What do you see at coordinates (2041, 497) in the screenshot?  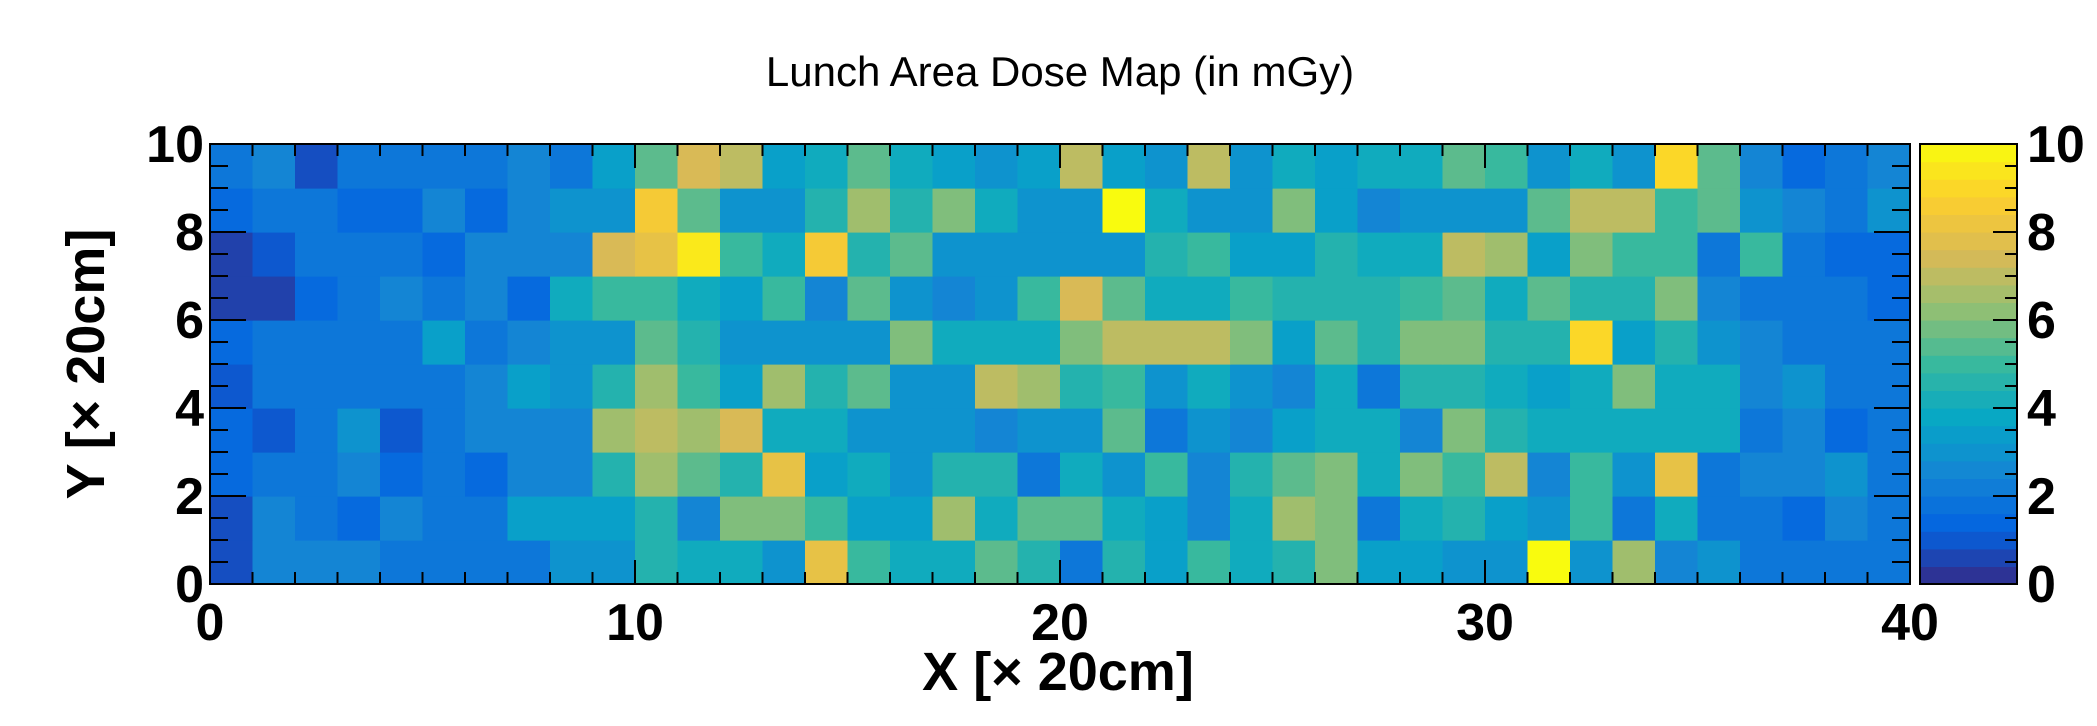 I see `color-scale-label: 2` at bounding box center [2041, 497].